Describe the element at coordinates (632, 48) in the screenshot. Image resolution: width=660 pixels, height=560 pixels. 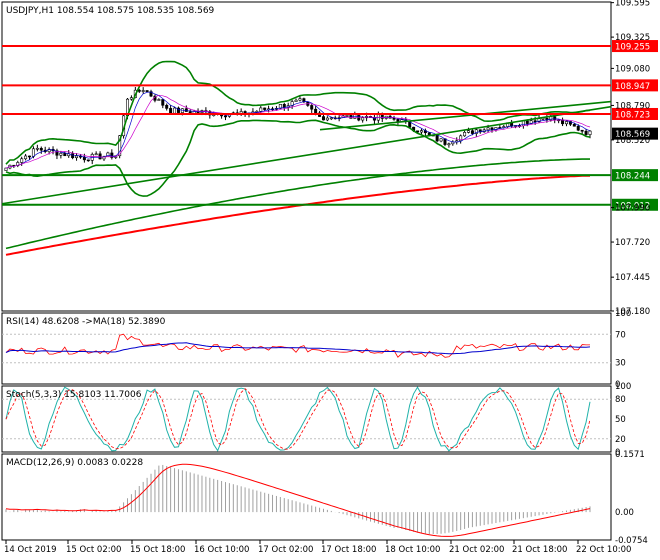
I see `level-label: 109.255` at that location.